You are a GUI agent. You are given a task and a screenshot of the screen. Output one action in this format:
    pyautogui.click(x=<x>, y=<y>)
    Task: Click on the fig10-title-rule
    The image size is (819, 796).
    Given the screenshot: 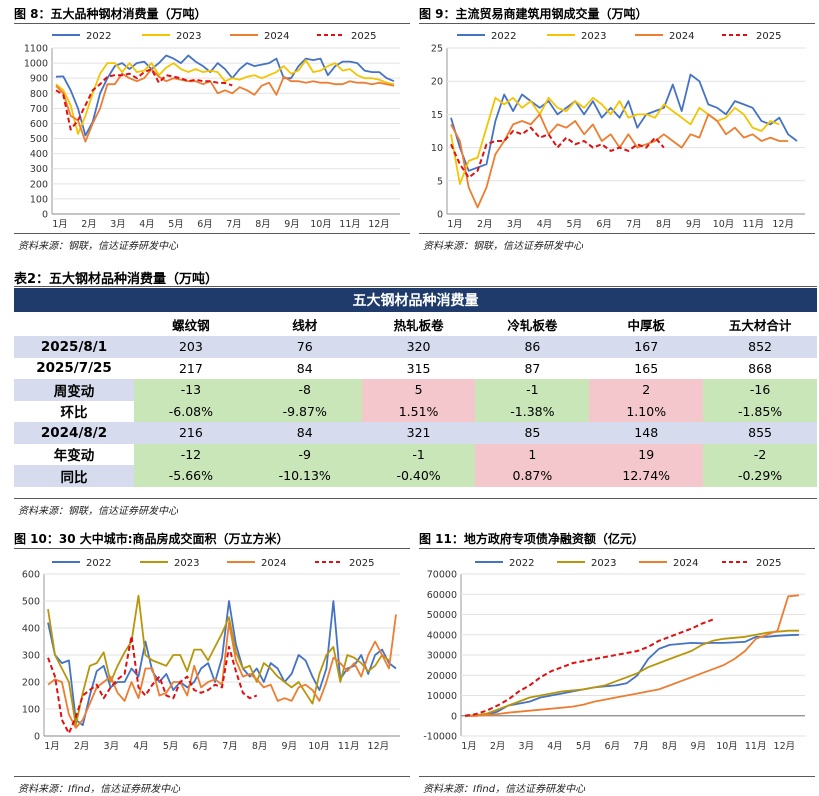 What is the action you would take?
    pyautogui.click(x=212, y=548)
    